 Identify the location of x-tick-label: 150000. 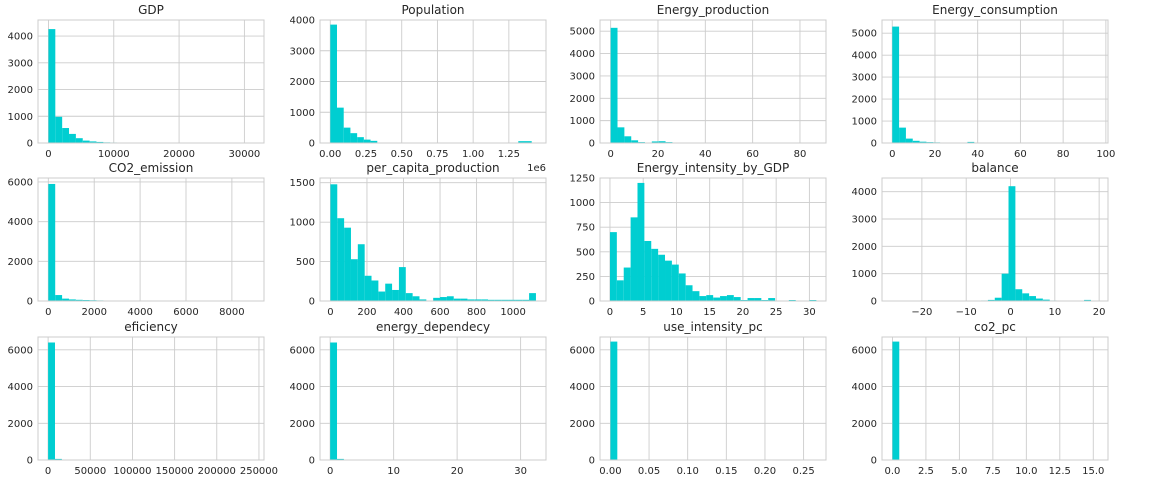
(175, 471).